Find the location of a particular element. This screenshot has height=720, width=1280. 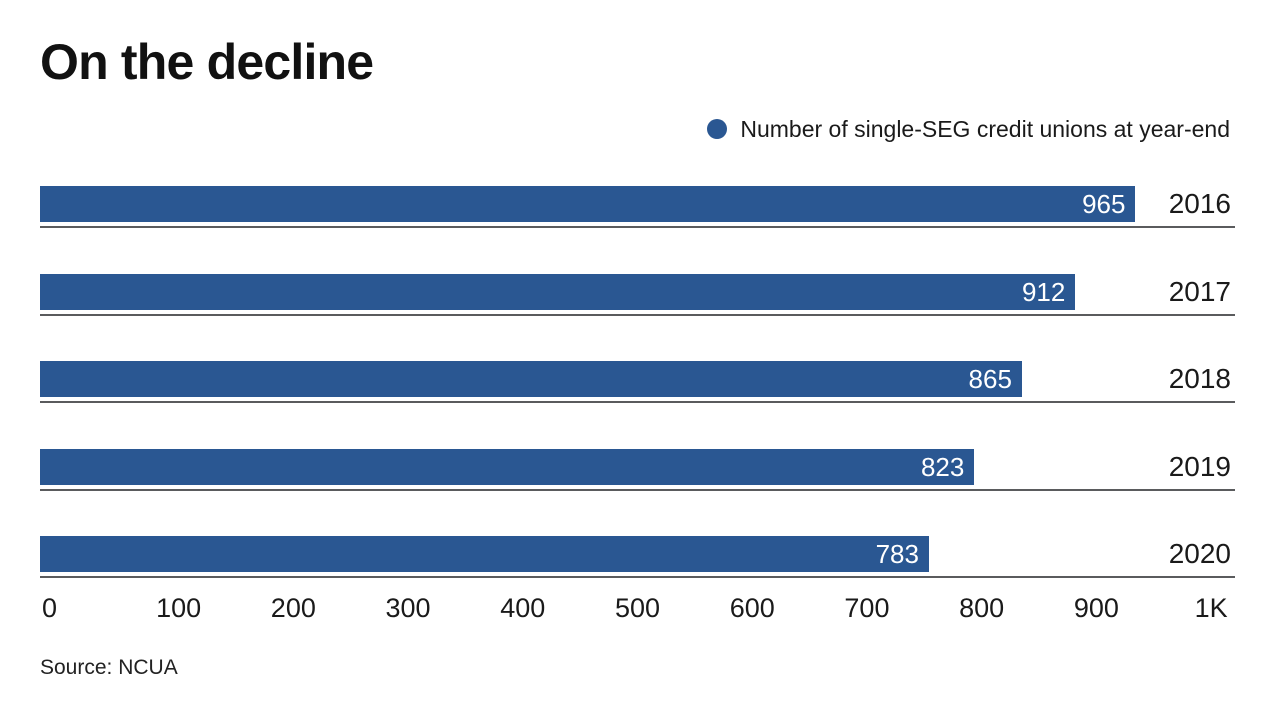

x-axis-tick-label: 600 is located at coordinates (752, 608).